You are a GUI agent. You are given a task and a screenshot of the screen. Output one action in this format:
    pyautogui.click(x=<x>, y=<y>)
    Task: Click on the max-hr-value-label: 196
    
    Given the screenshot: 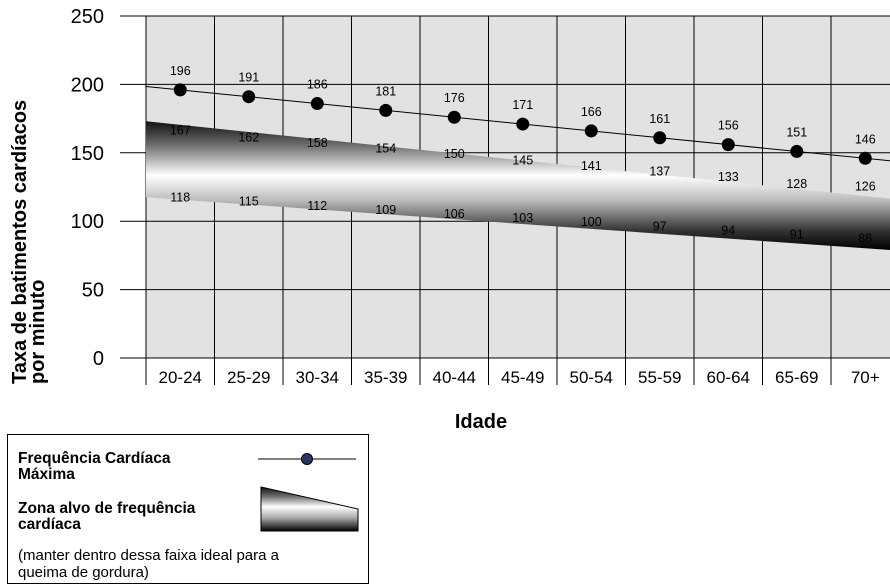 What is the action you would take?
    pyautogui.click(x=180, y=71)
    